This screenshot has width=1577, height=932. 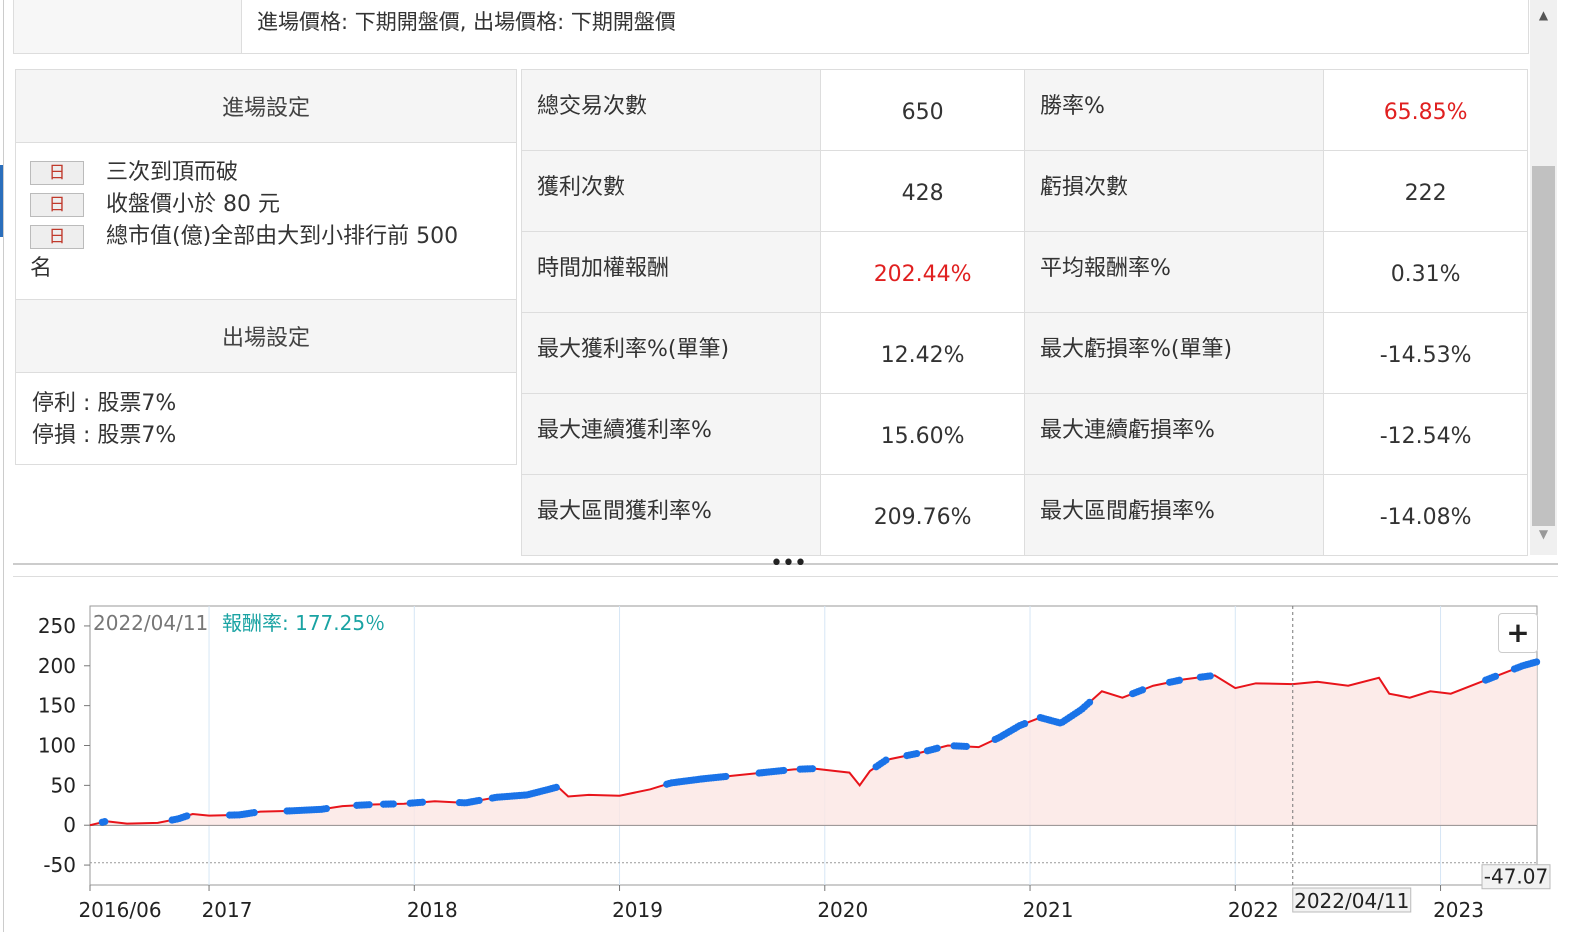 What do you see at coordinates (303, 623) in the screenshot?
I see `return-tooltip-text: 報酬率: 177.25％` at bounding box center [303, 623].